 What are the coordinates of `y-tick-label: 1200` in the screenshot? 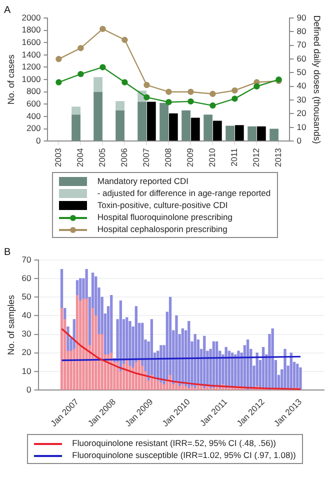 It's located at (31, 67).